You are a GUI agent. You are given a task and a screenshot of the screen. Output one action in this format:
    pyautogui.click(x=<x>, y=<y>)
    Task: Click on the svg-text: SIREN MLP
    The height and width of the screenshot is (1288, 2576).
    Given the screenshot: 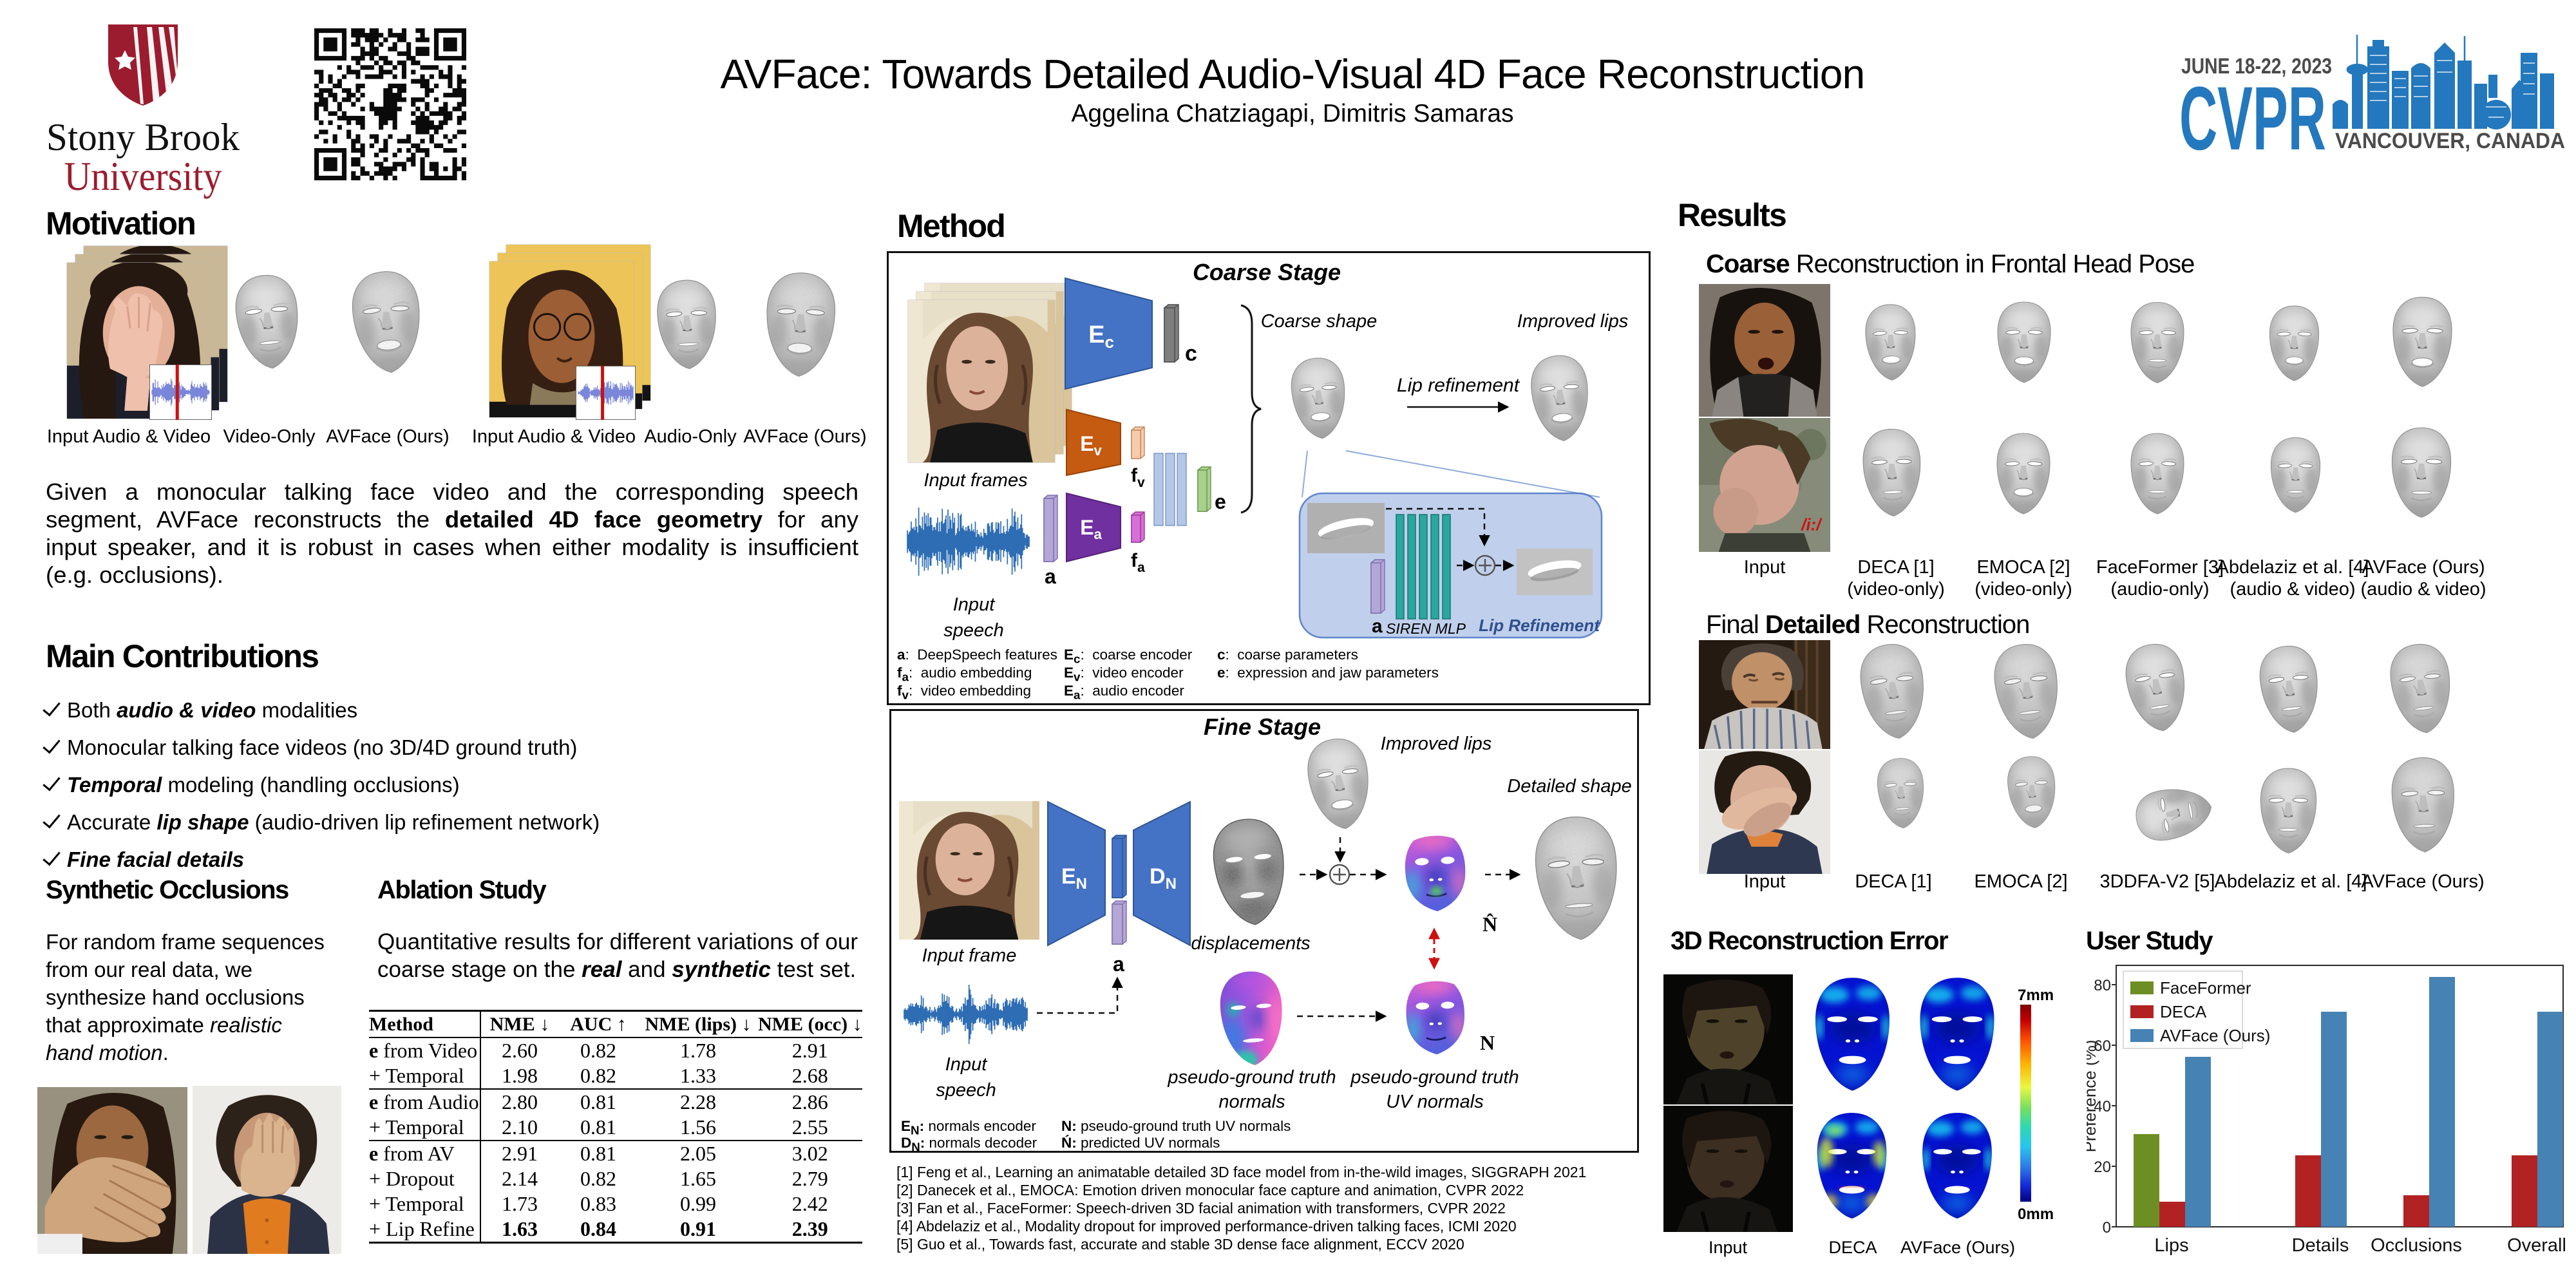 What is the action you would take?
    pyautogui.click(x=1426, y=628)
    